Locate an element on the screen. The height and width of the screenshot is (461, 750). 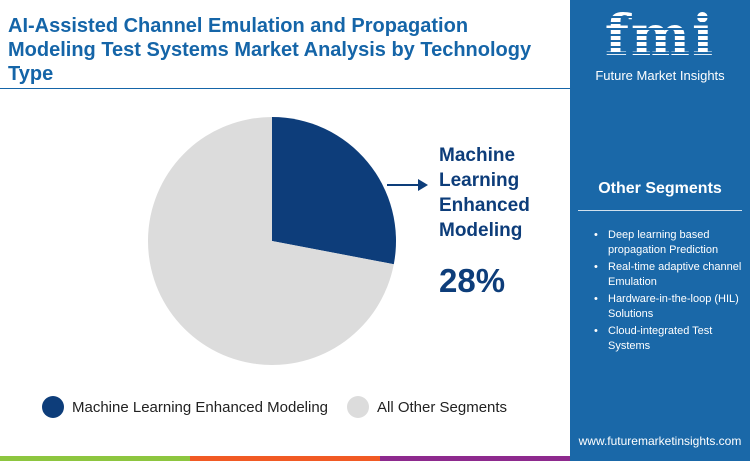
list-item: Hardware-in-the-loop (HIL) Solutions is located at coordinates (670, 307).